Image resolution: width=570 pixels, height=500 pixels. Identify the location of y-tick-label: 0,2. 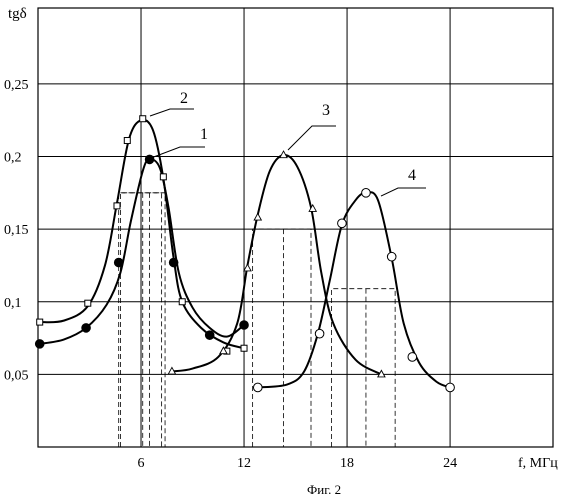
(13, 158).